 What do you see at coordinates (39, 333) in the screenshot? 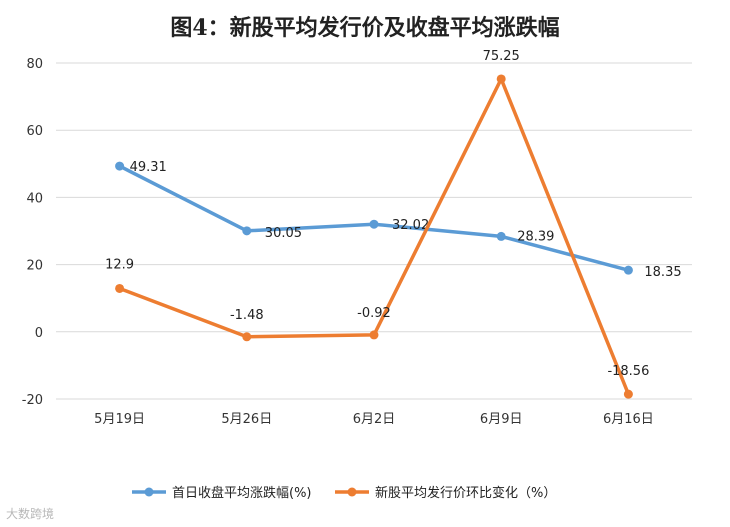
I see `y-tick-label: 0` at bounding box center [39, 333].